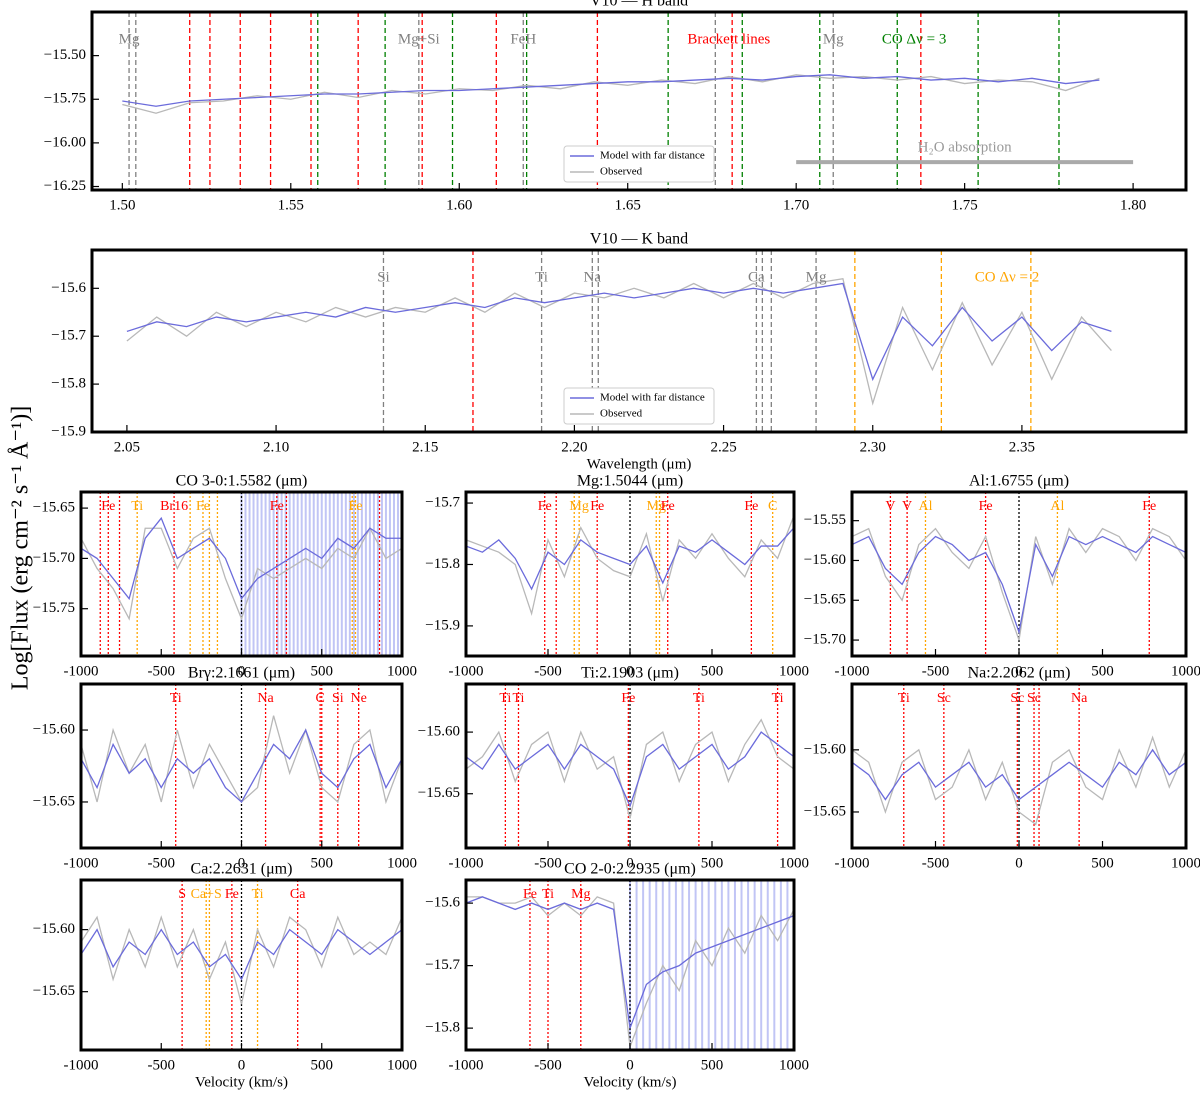 The image size is (1200, 1096). I want to click on x-tick-label: 1.50, so click(122, 205).